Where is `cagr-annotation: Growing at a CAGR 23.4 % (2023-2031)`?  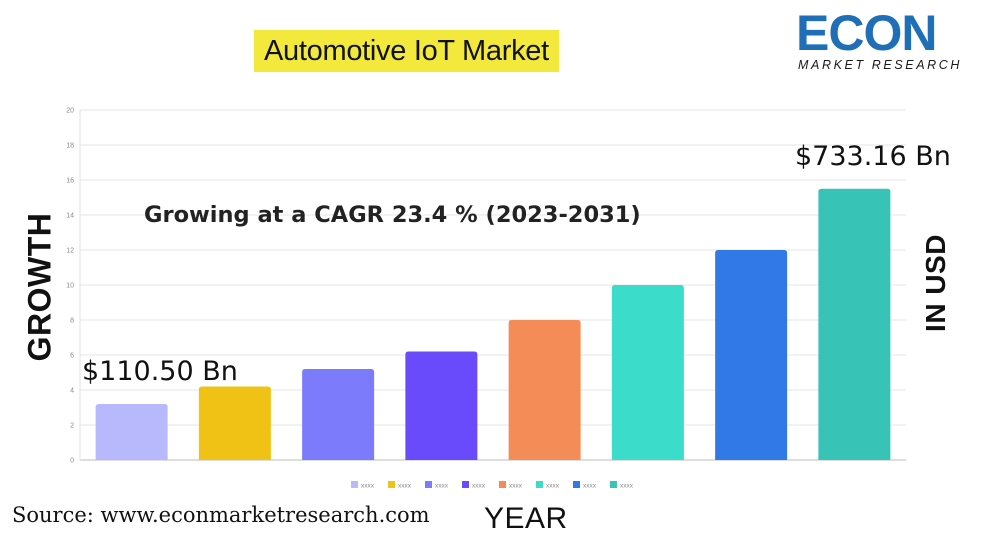
cagr-annotation: Growing at a CAGR 23.4 % (2023-2031) is located at coordinates (392, 215).